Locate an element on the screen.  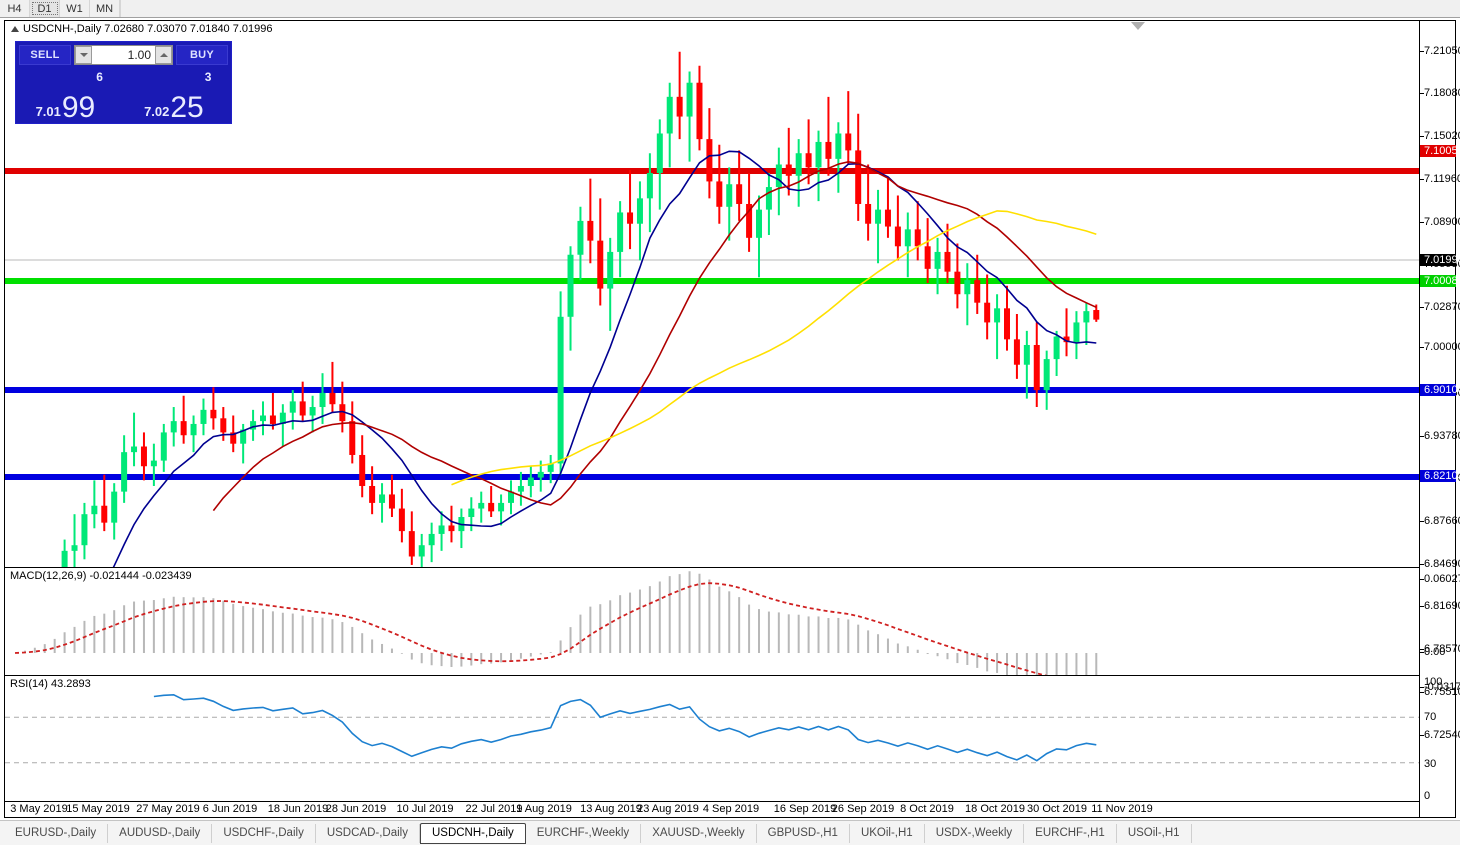
volume-decrement-button is located at coordinates (83, 54).